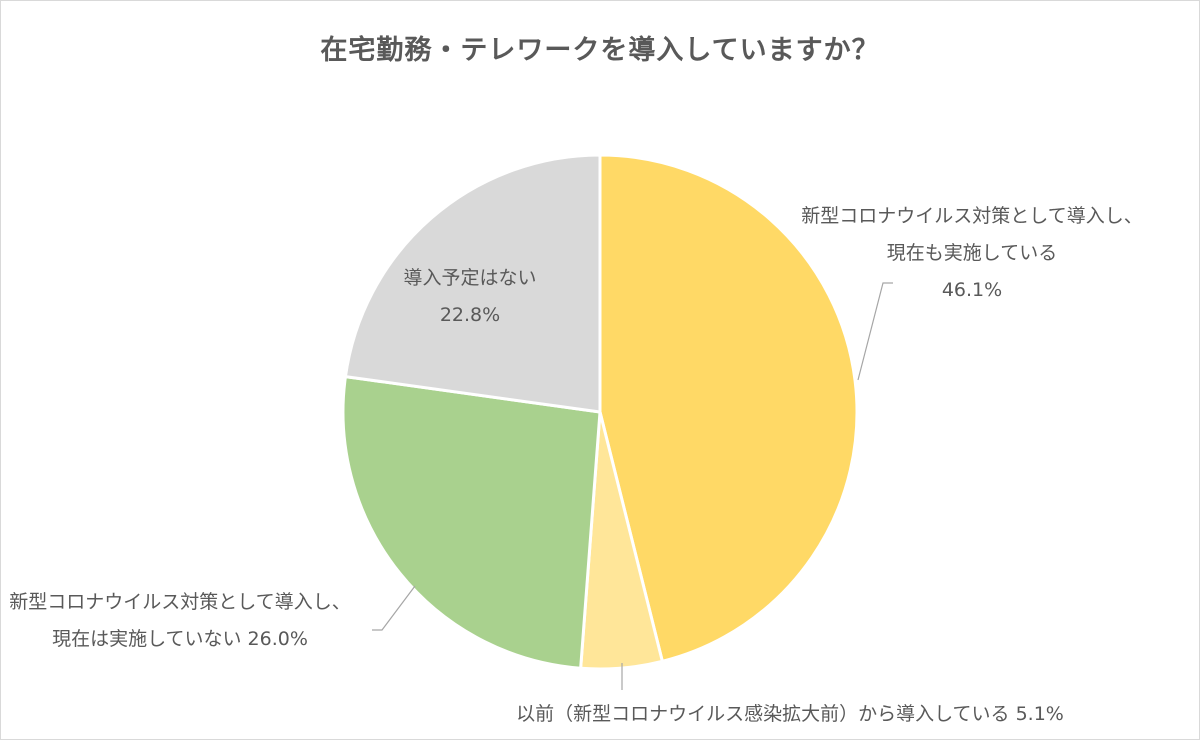 This screenshot has width=1200, height=740. I want to click on data-label-2: 以前（新型コロナウイルス感染拡大前）から導入している 5.1%, so click(790, 714).